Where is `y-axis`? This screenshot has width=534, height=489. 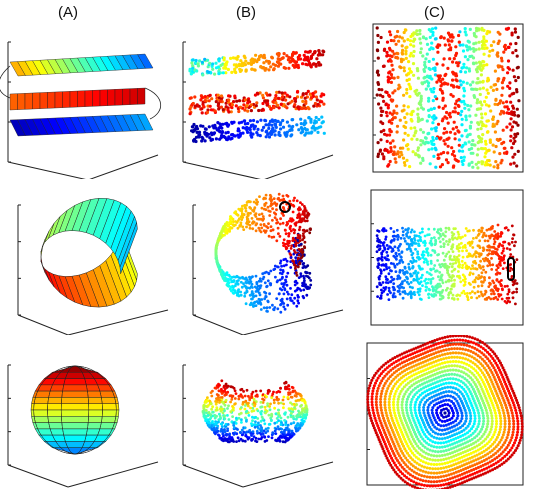 y-axis is located at coordinates (118, 322).